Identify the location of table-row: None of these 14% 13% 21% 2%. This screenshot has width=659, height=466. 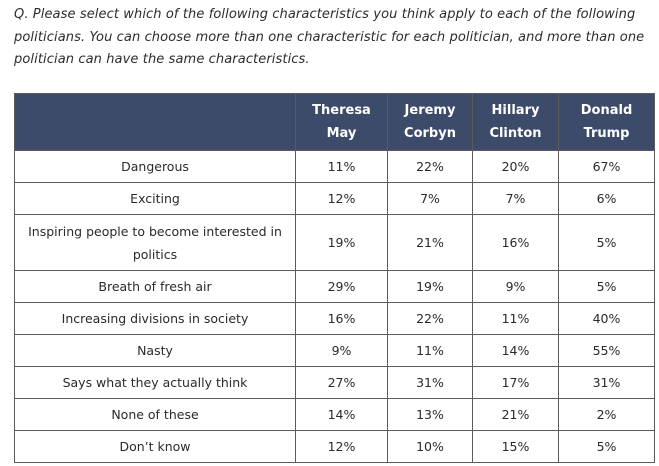
(334, 414).